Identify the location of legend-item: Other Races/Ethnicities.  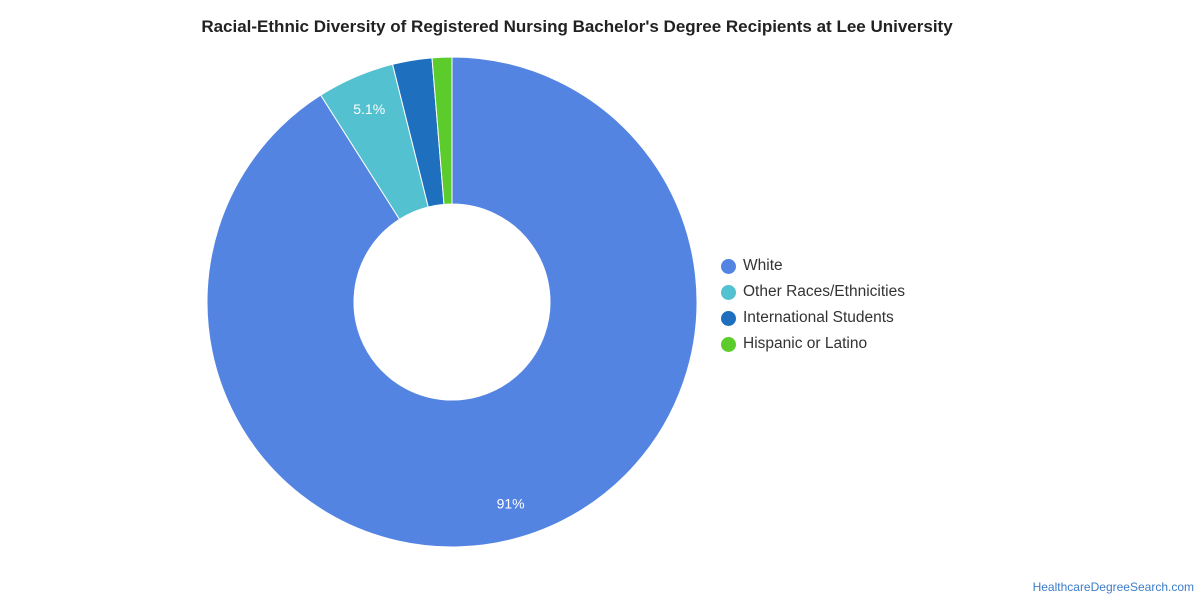
(813, 292).